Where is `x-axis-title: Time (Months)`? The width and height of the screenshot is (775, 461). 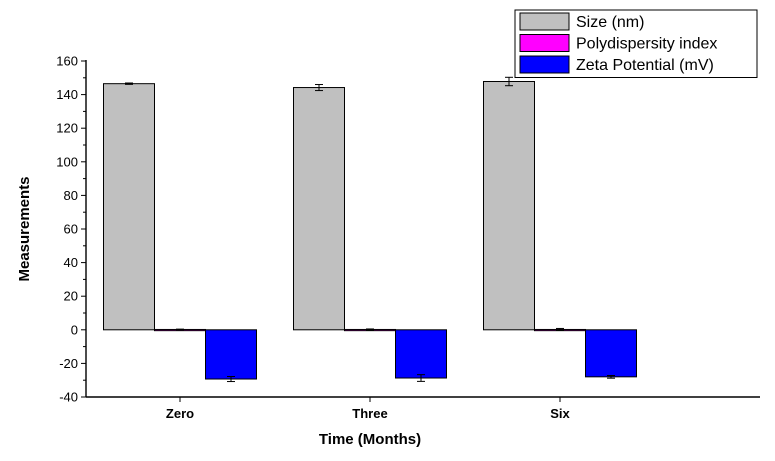 x-axis-title: Time (Months) is located at coordinates (370, 439).